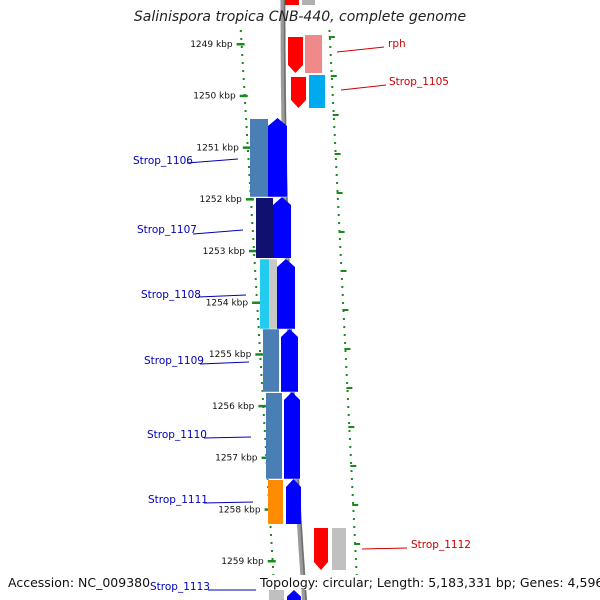 This screenshot has height=600, width=600. I want to click on kbp-tick-label: 1251 kbp, so click(217, 148).